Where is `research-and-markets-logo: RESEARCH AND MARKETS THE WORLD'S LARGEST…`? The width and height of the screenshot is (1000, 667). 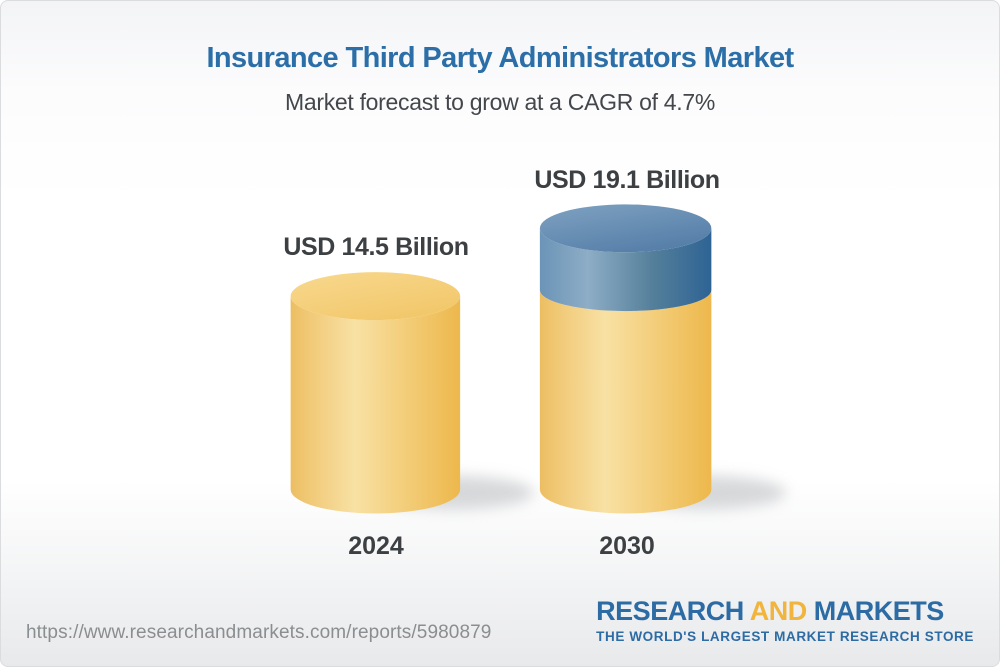 research-and-markets-logo: RESEARCH AND MARKETS THE WORLD'S LARGEST… is located at coordinates (785, 620).